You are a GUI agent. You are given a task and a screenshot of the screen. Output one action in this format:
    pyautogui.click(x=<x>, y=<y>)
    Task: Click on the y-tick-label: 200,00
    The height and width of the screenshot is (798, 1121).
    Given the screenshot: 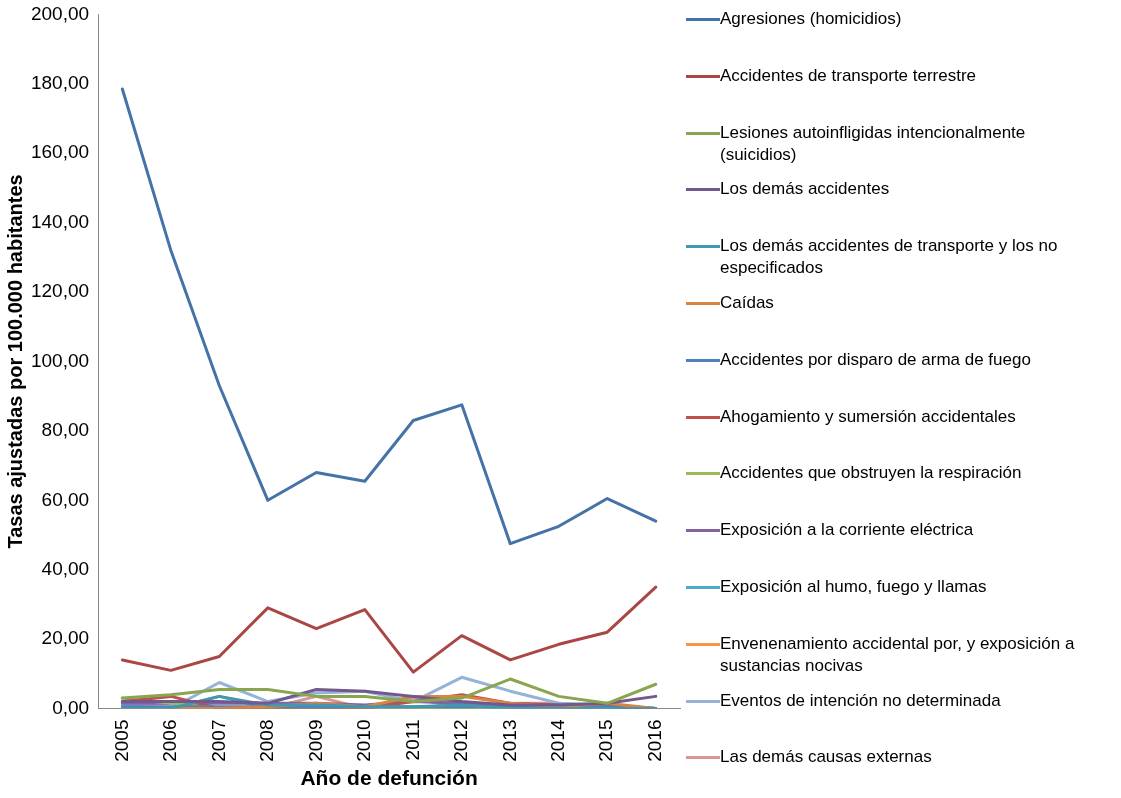 What is the action you would take?
    pyautogui.click(x=60, y=13)
    